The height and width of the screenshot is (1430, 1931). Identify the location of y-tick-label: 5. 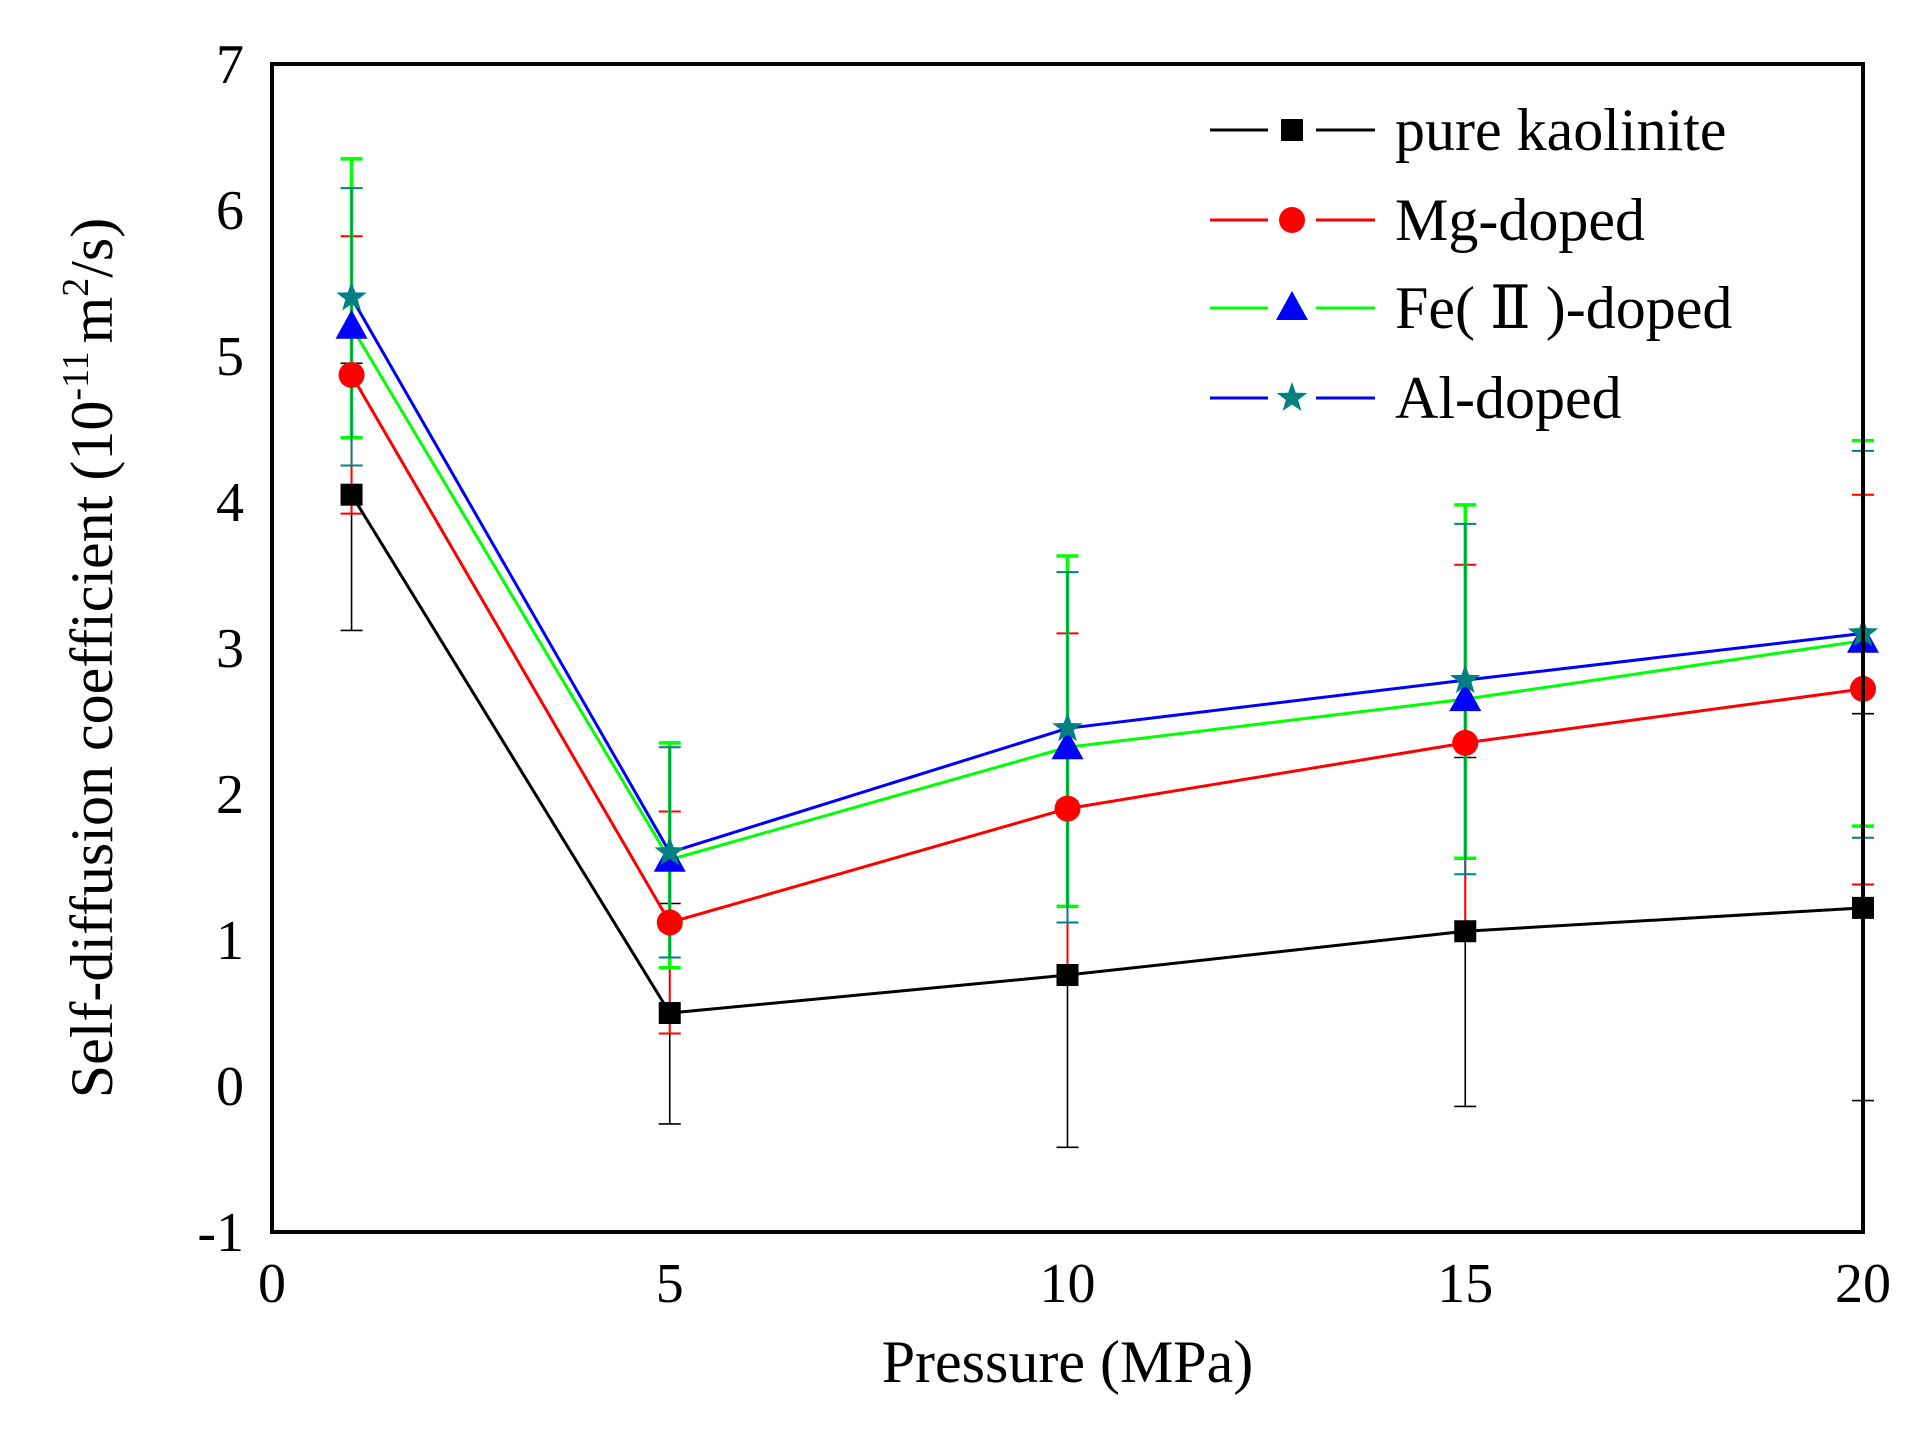
(230, 357).